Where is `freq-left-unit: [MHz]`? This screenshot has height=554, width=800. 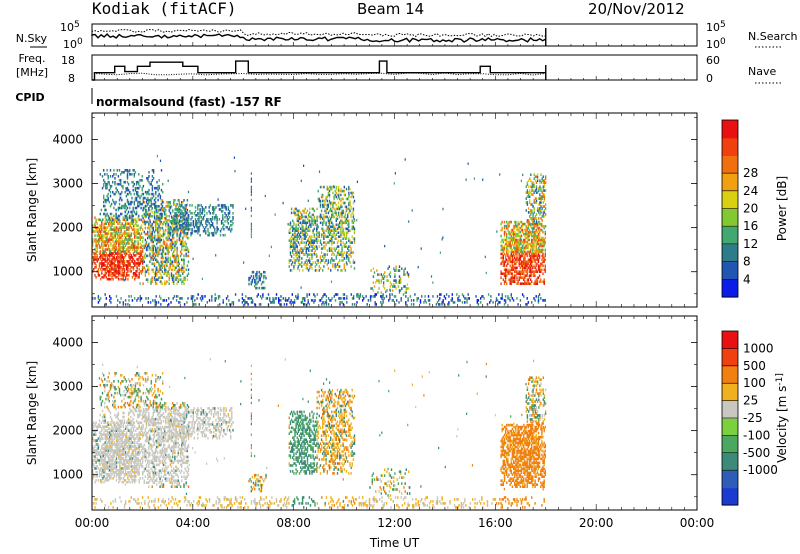 freq-left-unit: [MHz] is located at coordinates (32, 72).